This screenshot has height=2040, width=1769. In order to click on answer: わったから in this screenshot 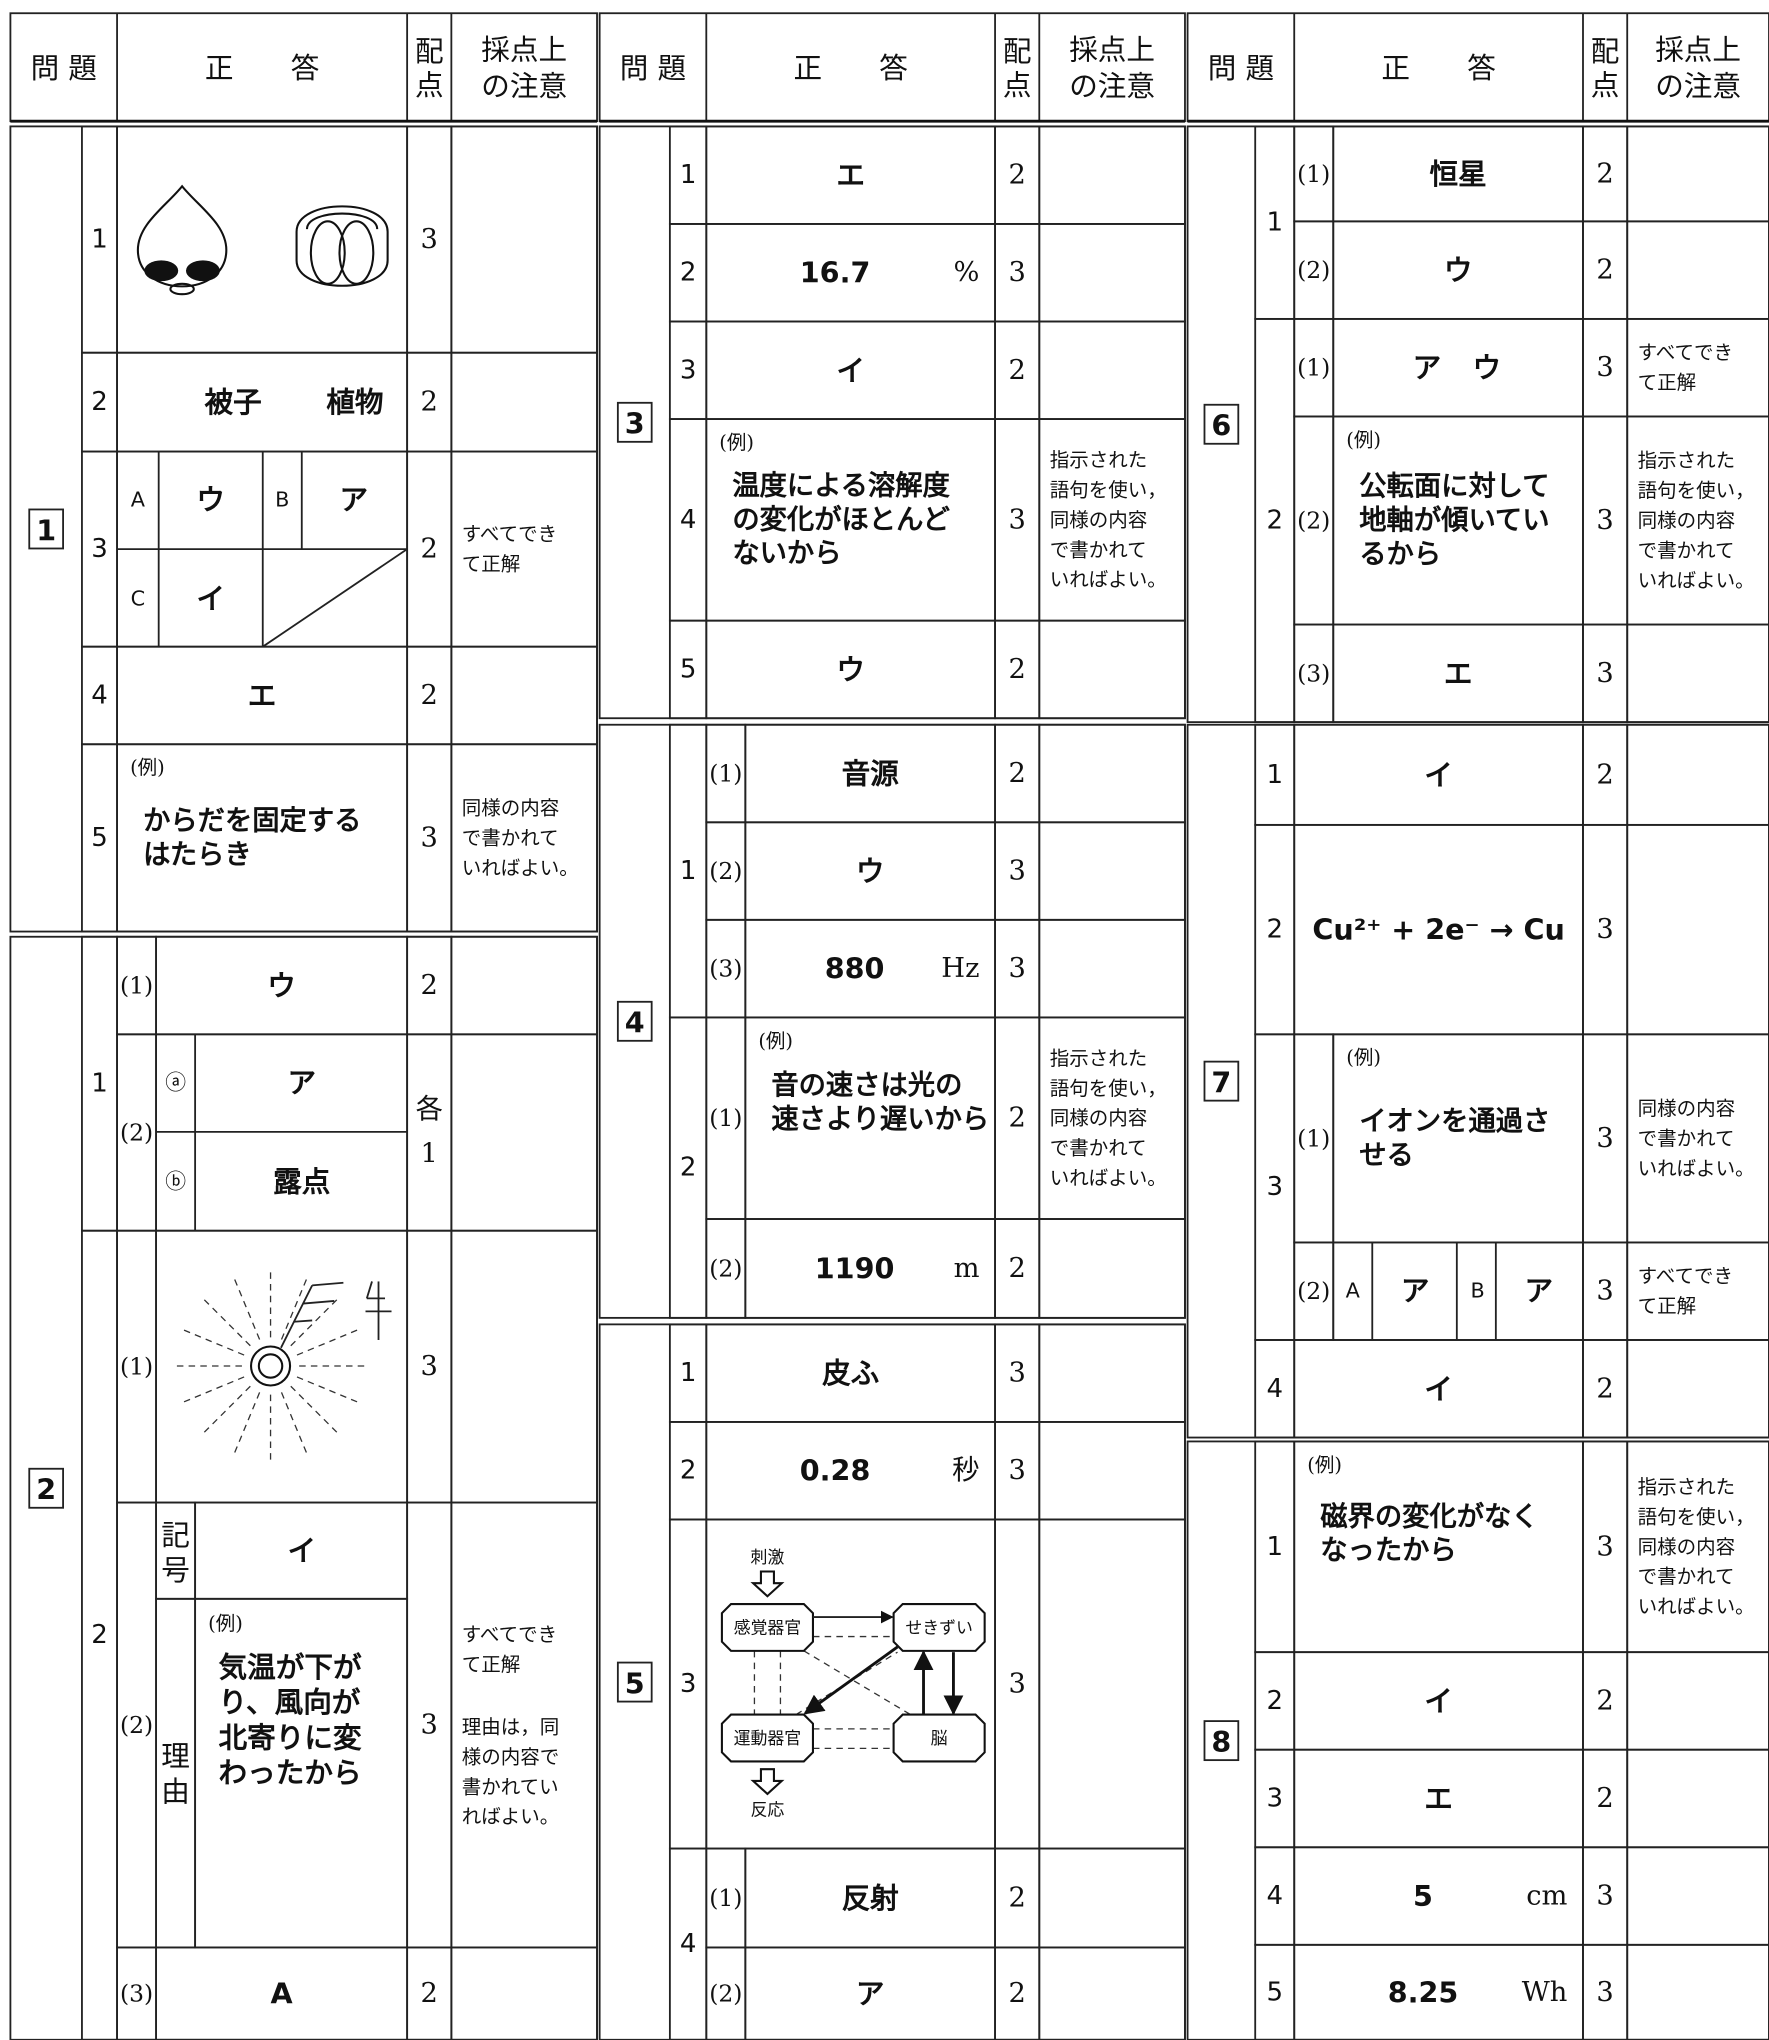, I will do `click(290, 1772)`.